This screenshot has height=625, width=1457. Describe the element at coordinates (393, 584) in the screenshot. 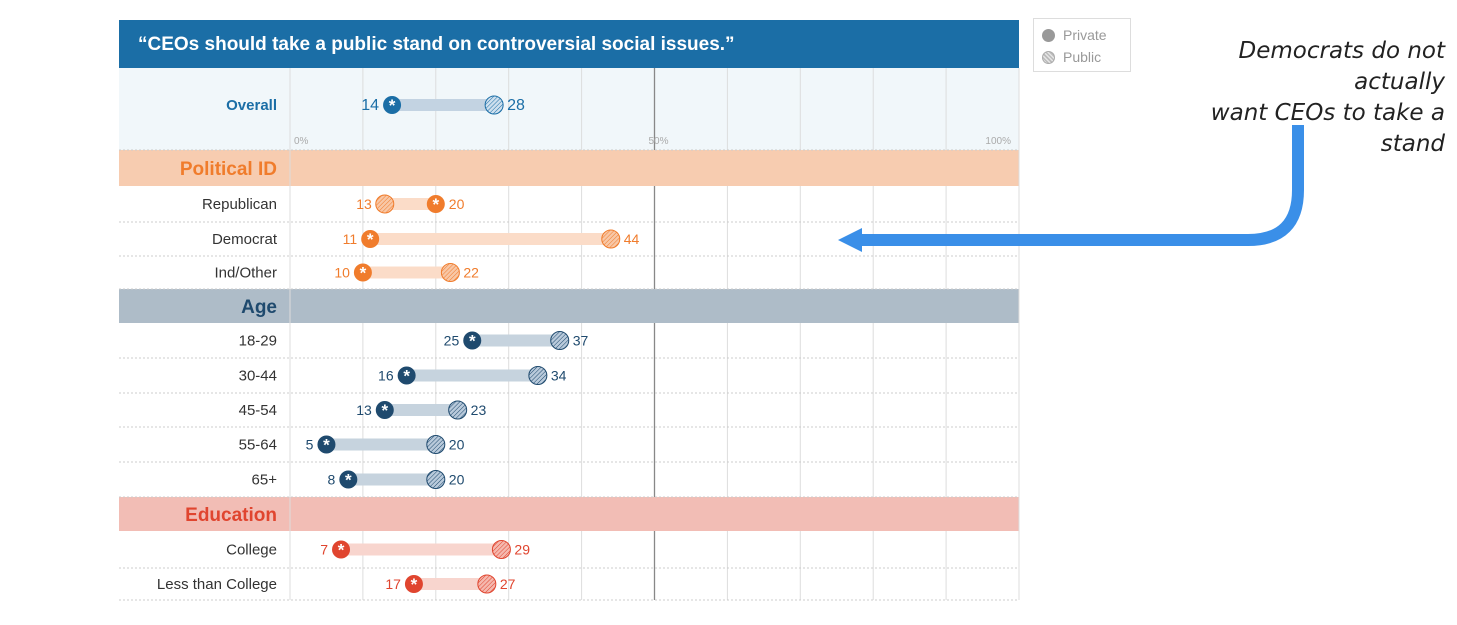

I see `value-label: 17` at that location.